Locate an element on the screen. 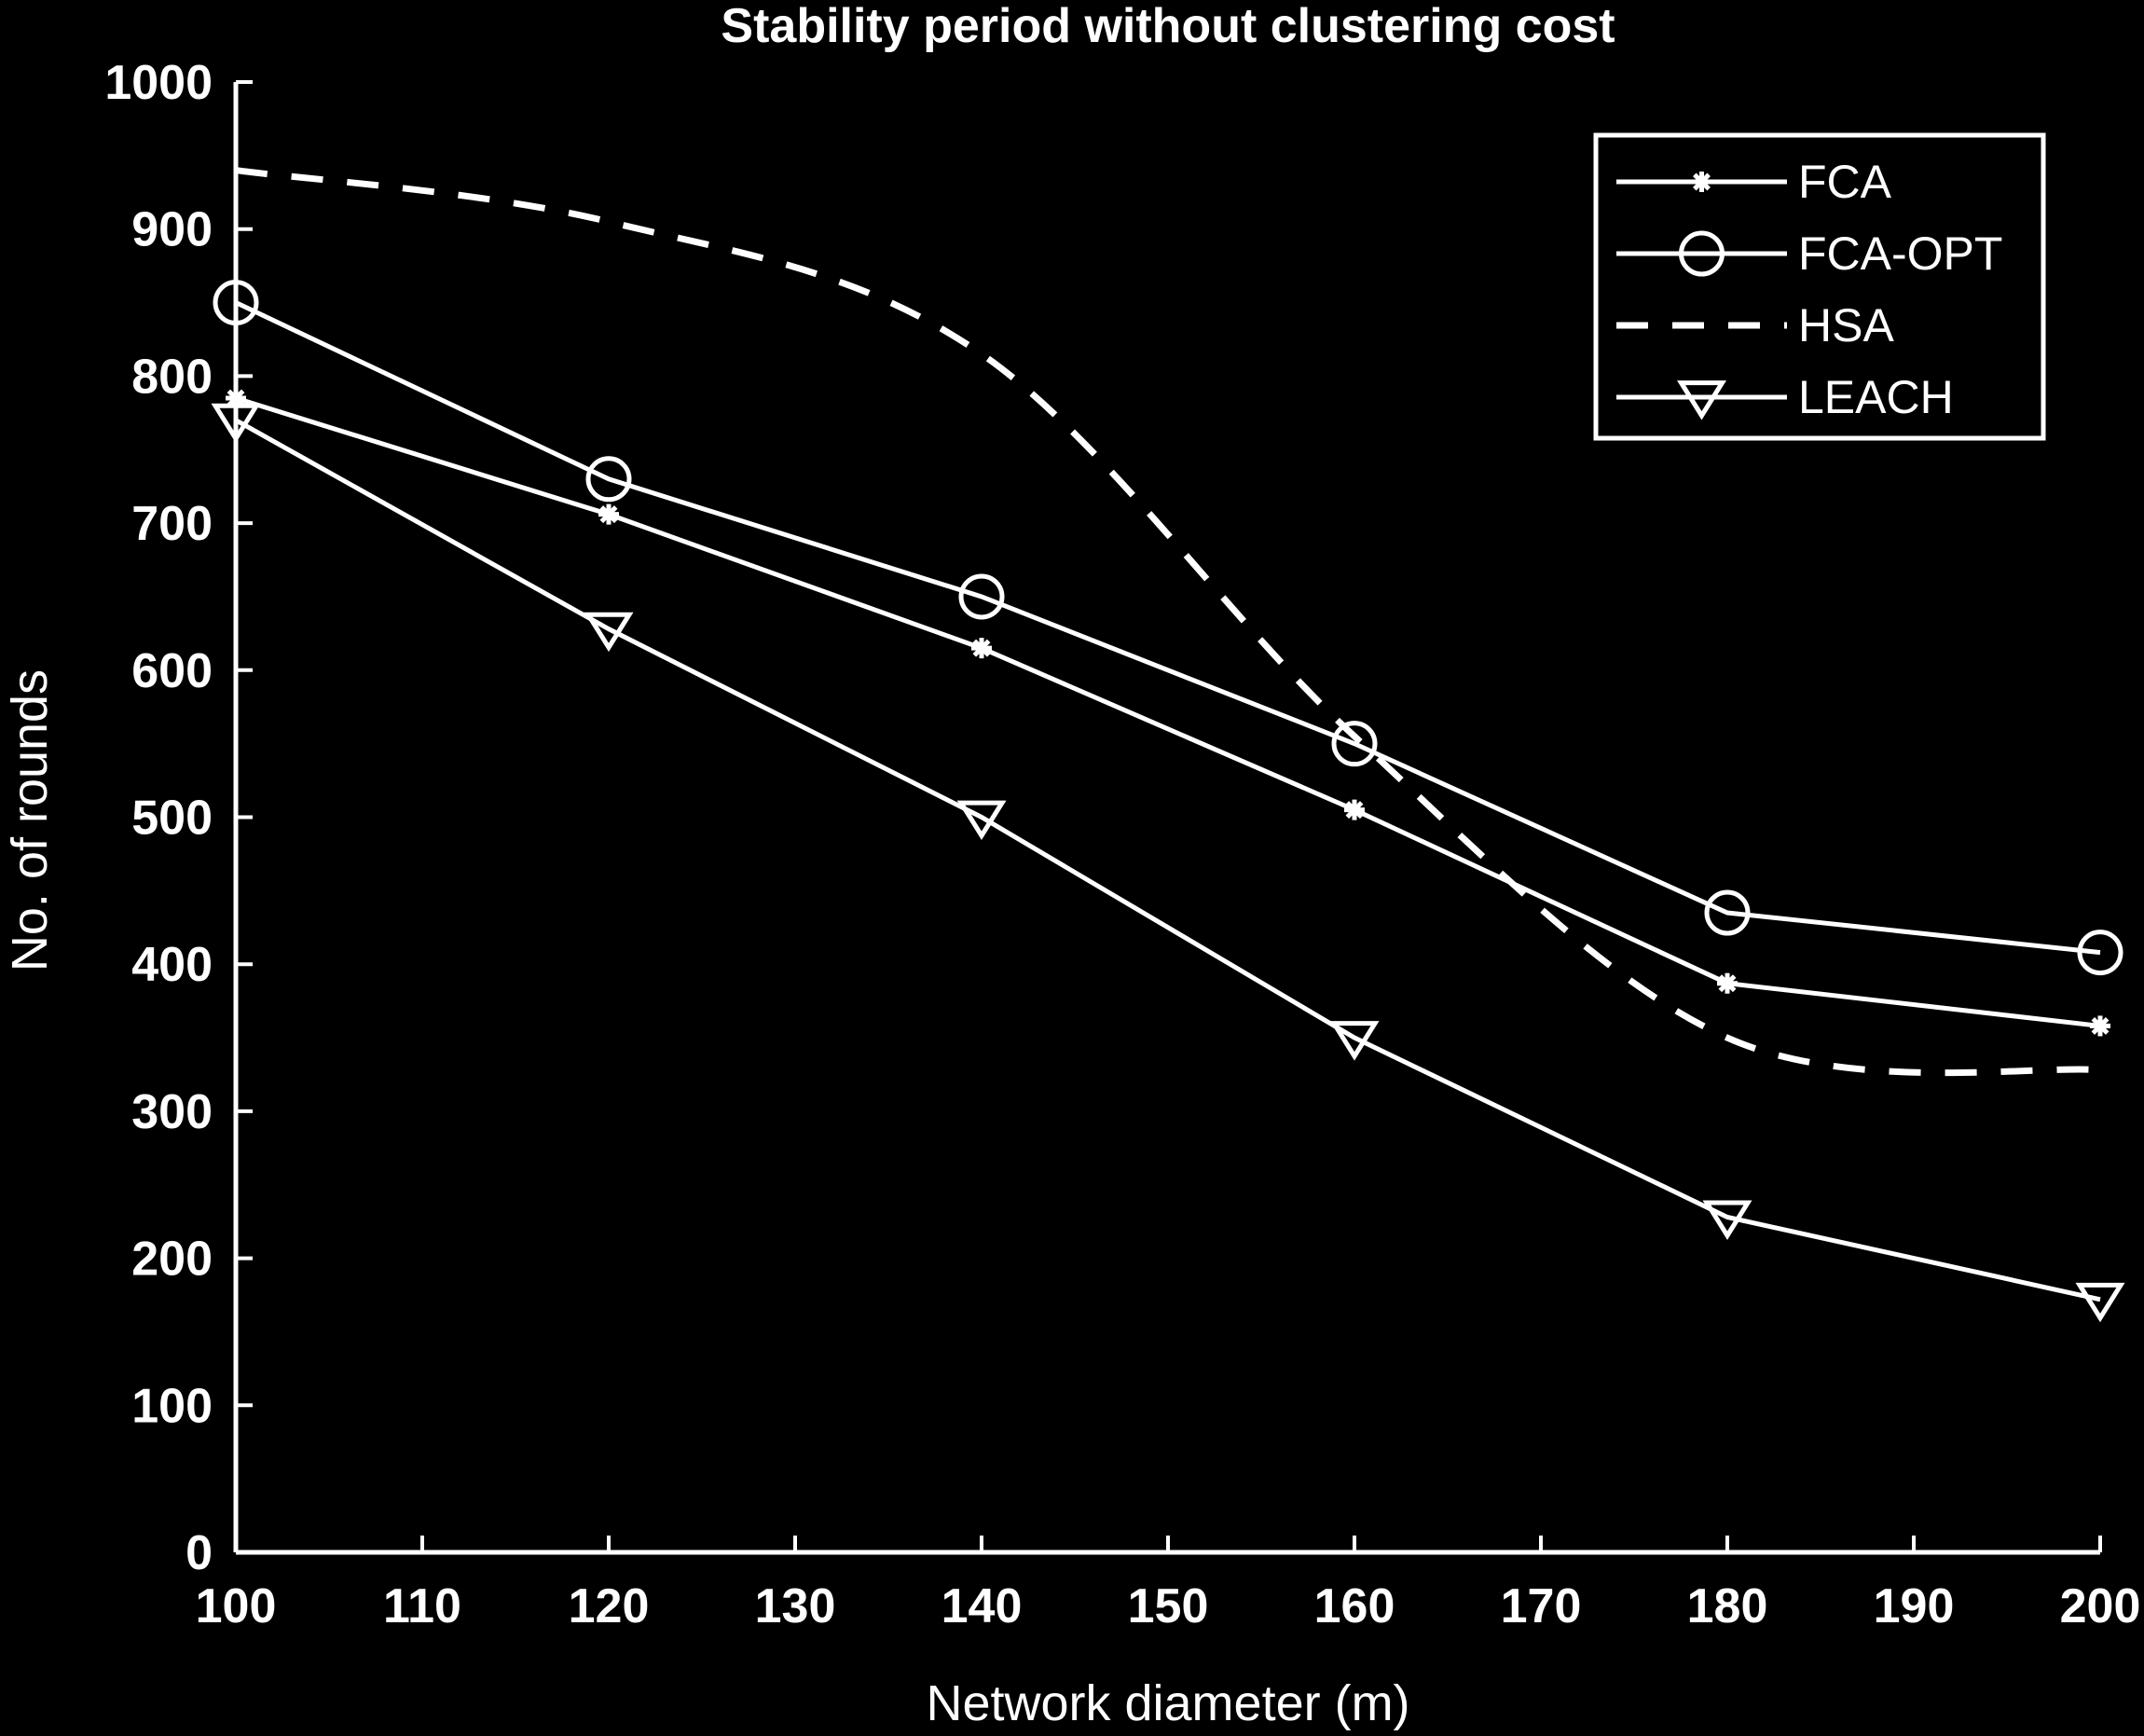 The width and height of the screenshot is (2144, 1736). x-tick-label: 120 is located at coordinates (609, 1606).